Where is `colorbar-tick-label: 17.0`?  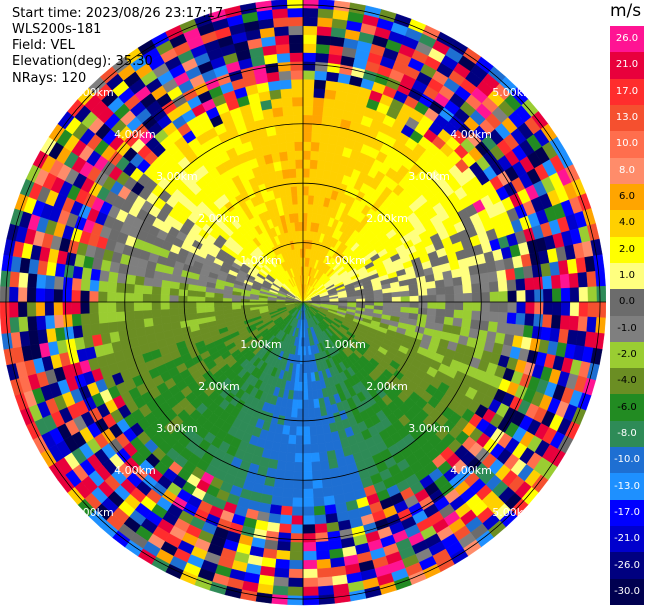 colorbar-tick-label: 17.0 is located at coordinates (627, 91).